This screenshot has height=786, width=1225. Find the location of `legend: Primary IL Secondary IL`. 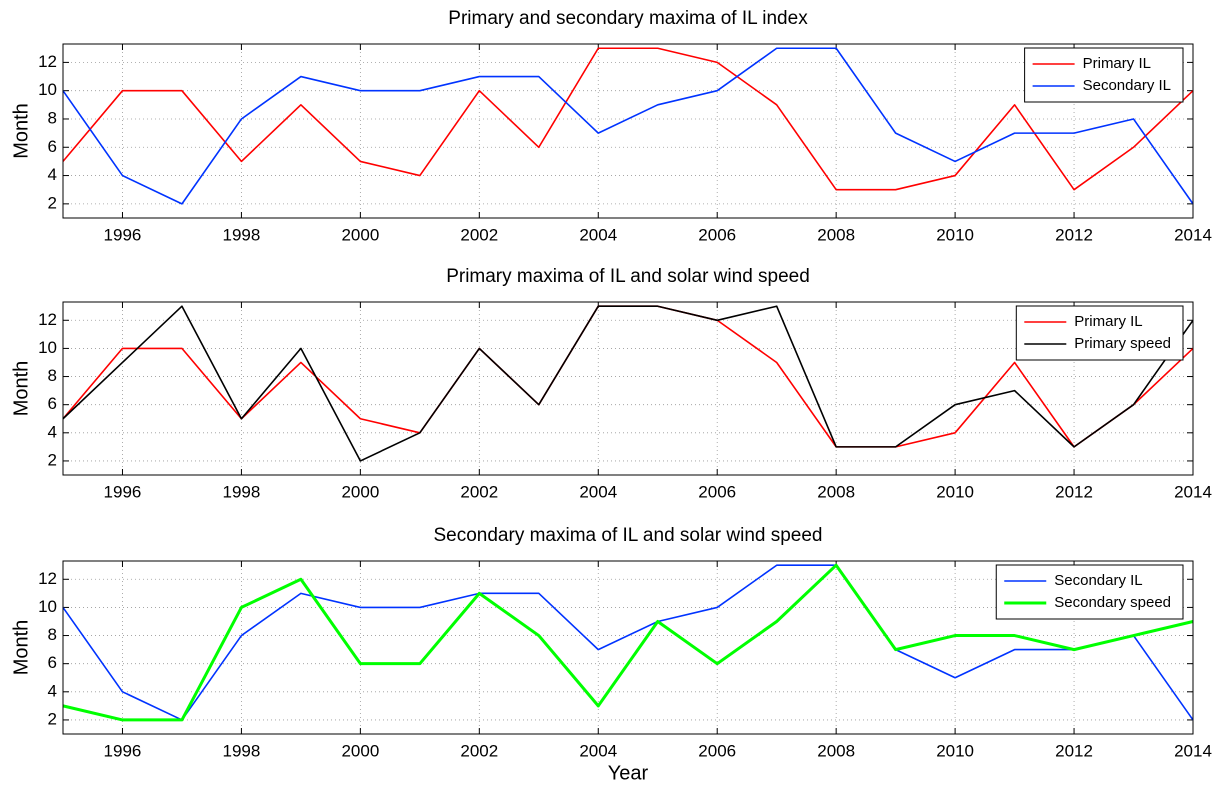

legend: Primary IL Secondary IL is located at coordinates (1104, 75).